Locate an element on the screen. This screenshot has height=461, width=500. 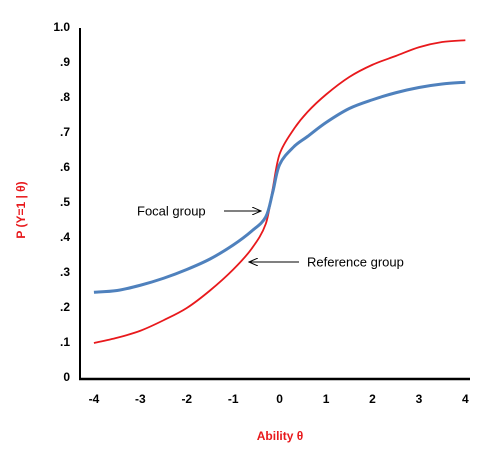
y-tick-label: .2 is located at coordinates (65, 307).